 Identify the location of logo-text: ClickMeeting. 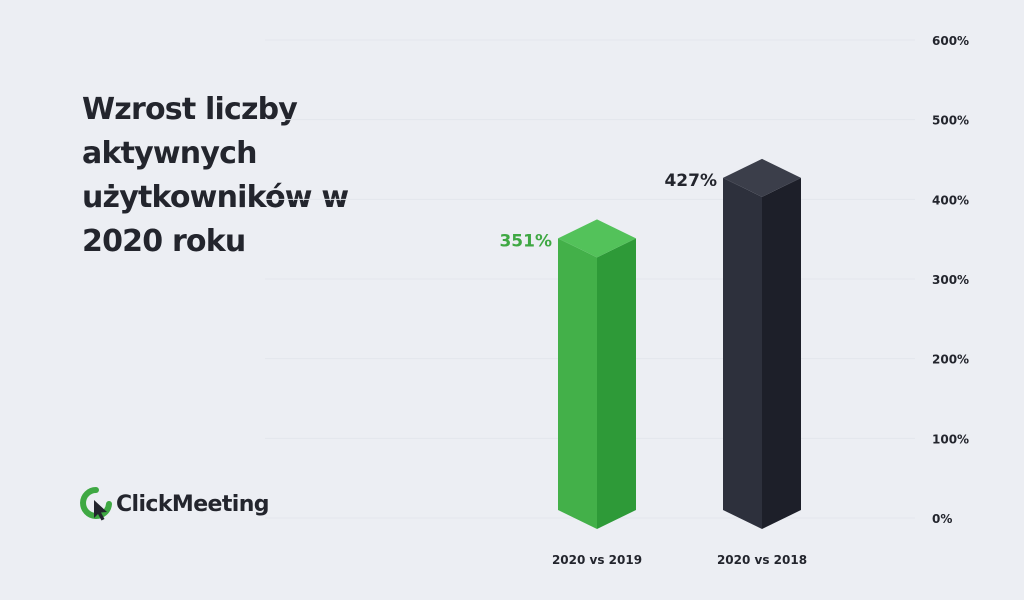
(193, 504).